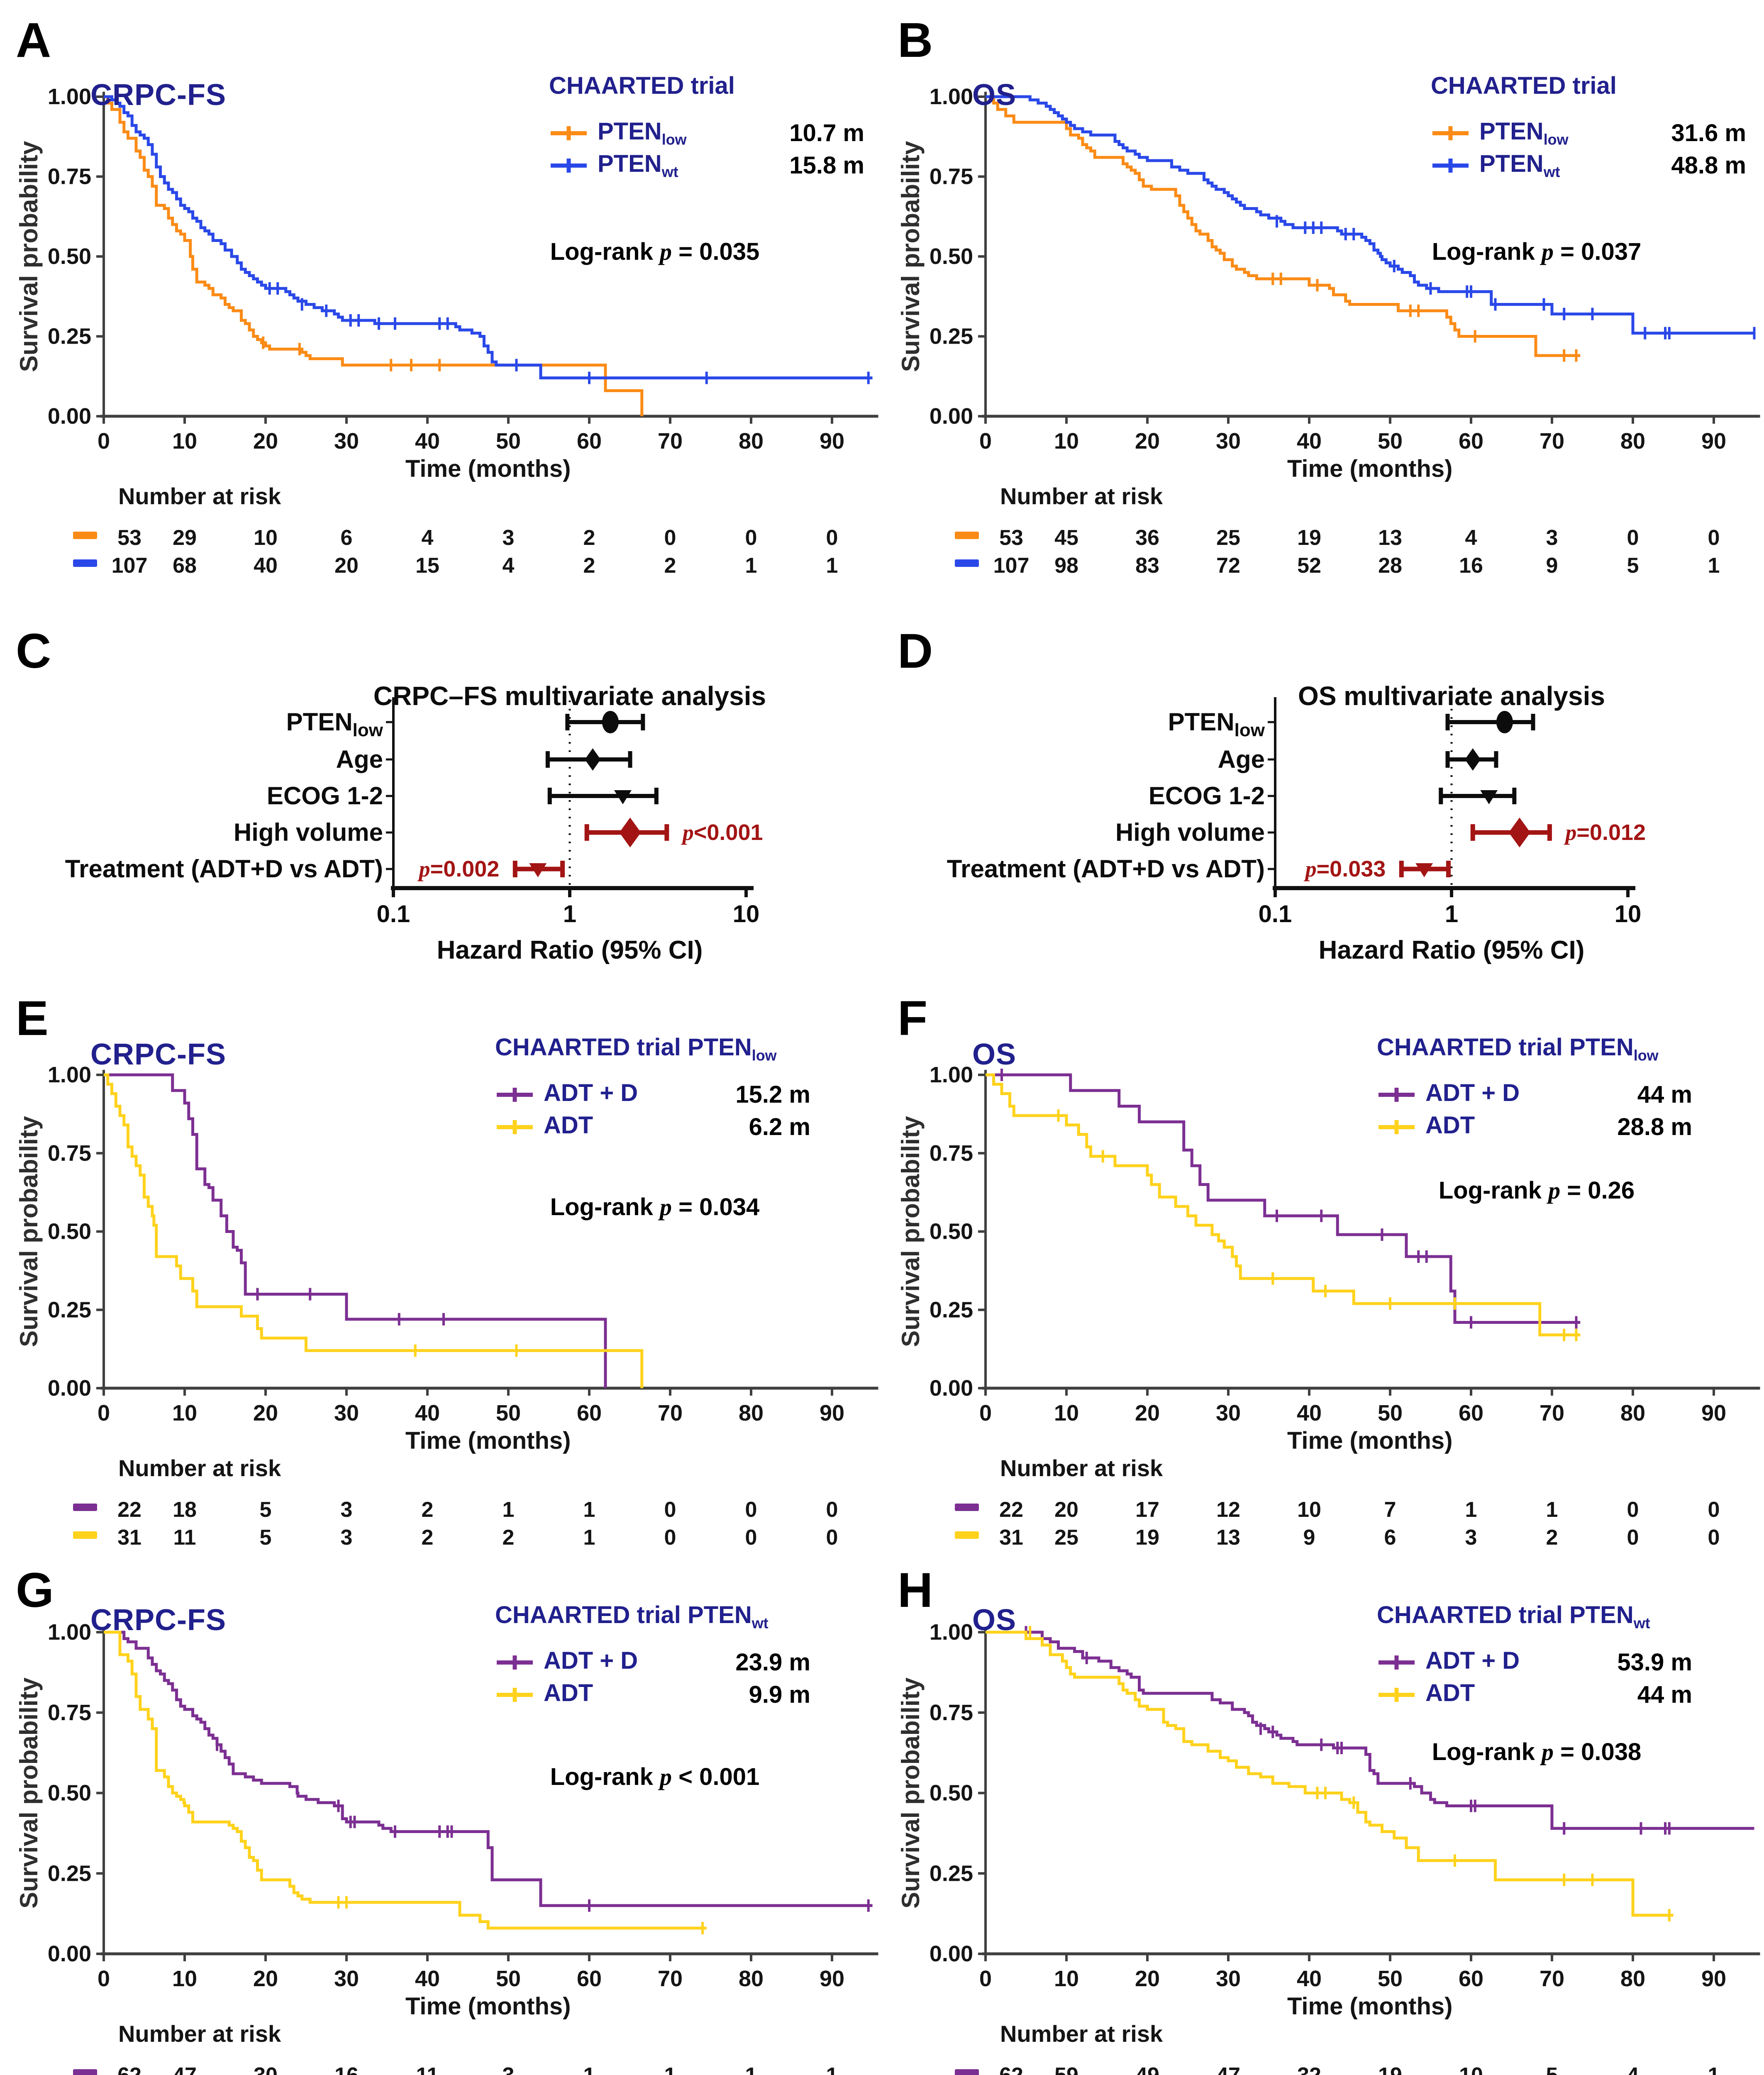 This screenshot has width=1764, height=2075. What do you see at coordinates (1309, 1538) in the screenshot?
I see `svg-text: 9` at bounding box center [1309, 1538].